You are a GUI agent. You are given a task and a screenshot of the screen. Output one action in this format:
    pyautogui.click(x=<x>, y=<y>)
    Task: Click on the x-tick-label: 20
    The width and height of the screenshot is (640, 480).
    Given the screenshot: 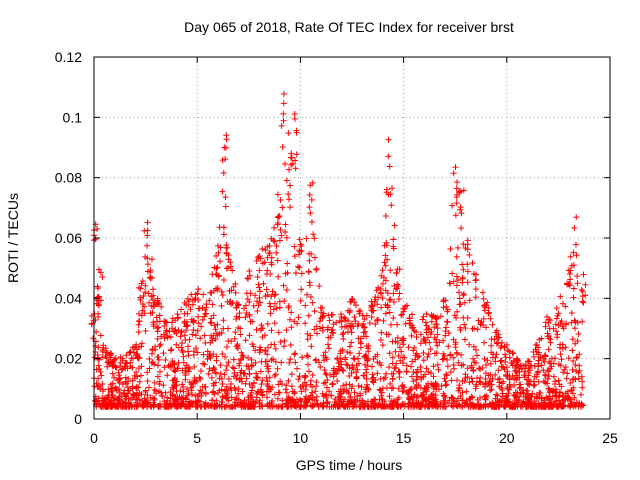 What is the action you would take?
    pyautogui.click(x=507, y=438)
    